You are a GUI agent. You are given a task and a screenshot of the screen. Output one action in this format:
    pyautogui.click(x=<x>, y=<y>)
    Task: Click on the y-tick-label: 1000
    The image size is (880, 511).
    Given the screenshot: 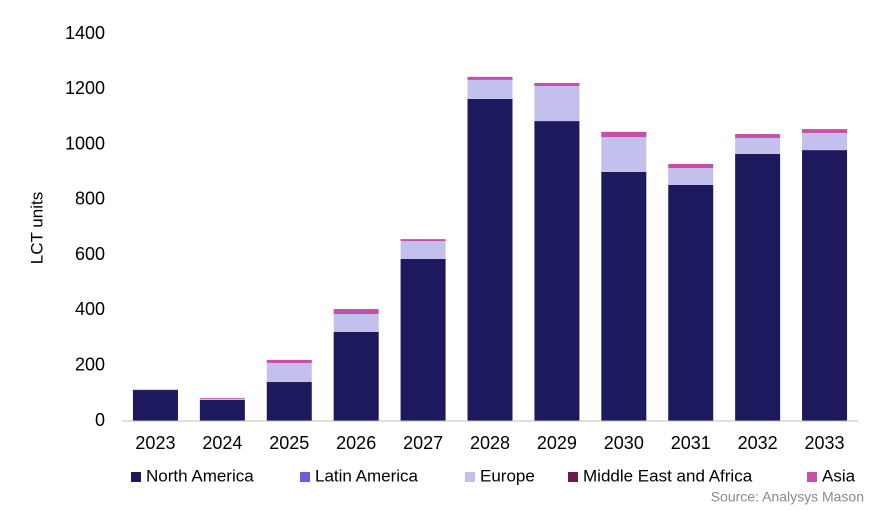 What is the action you would take?
    pyautogui.click(x=85, y=143)
    